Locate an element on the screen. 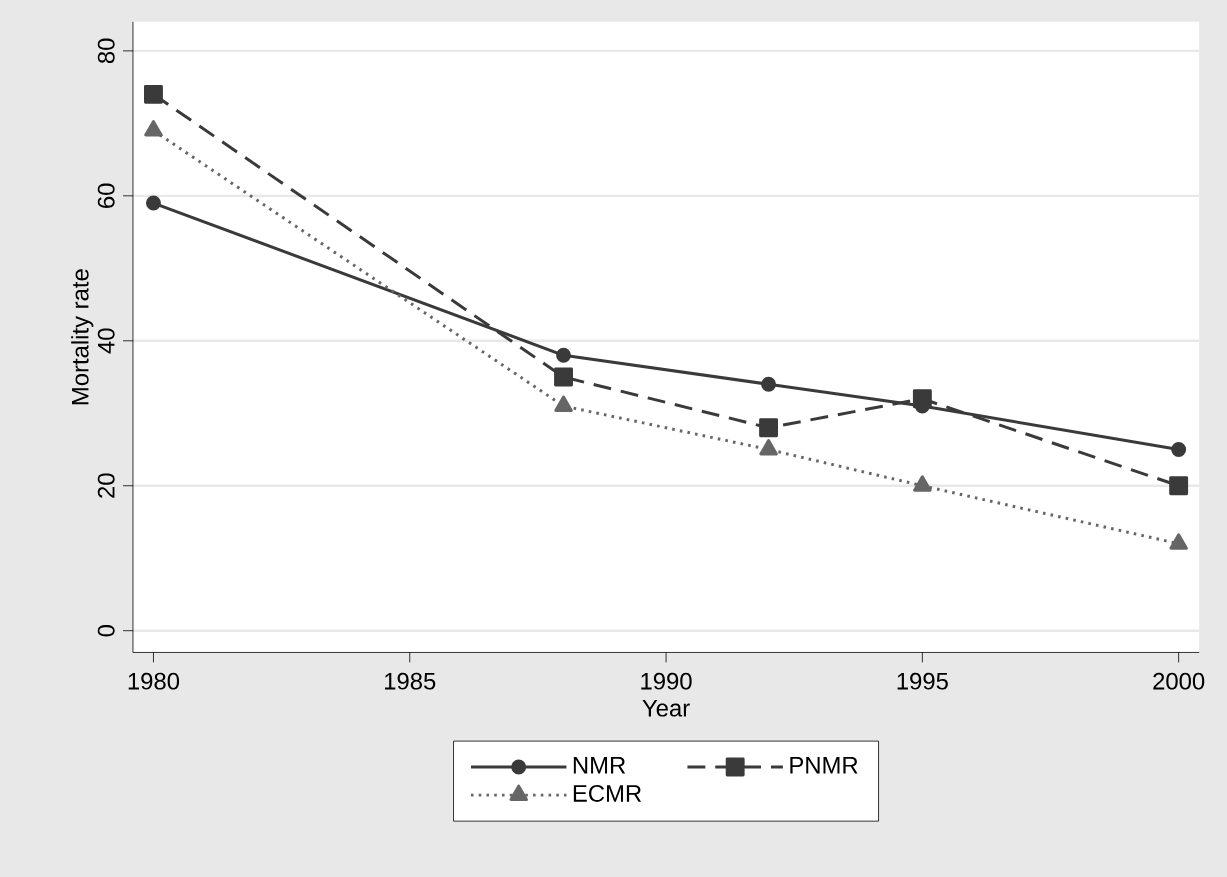 Image resolution: width=1227 pixels, height=877 pixels. legend-label: NMR is located at coordinates (599, 765).